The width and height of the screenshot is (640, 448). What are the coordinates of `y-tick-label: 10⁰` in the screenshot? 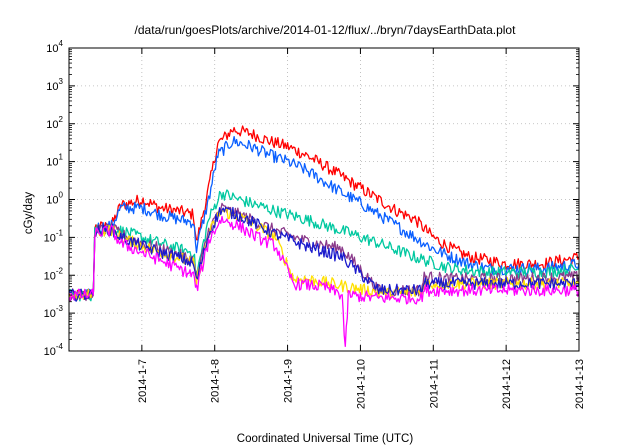 It's located at (54, 199).